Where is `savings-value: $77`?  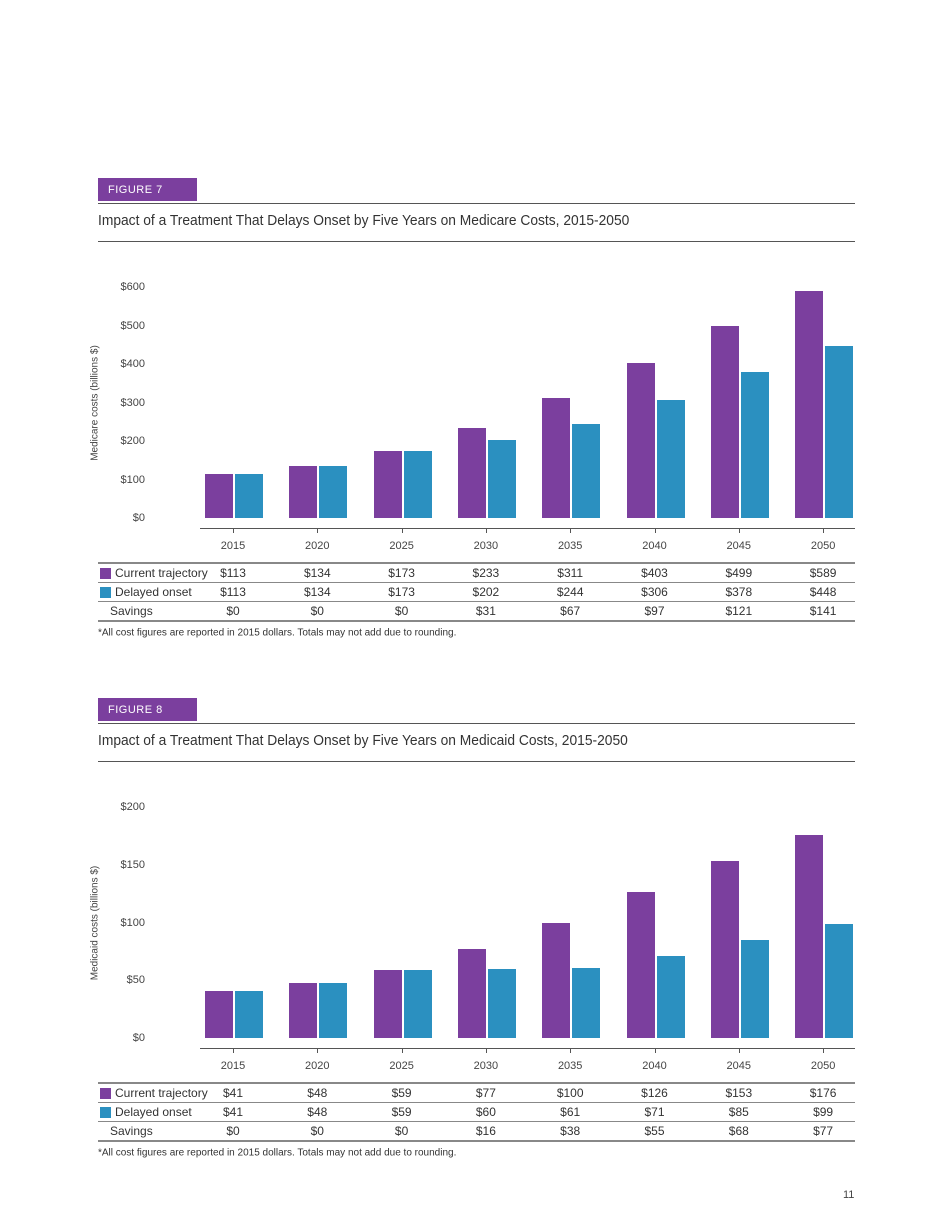
savings-value: $77 is located at coordinates (823, 1131).